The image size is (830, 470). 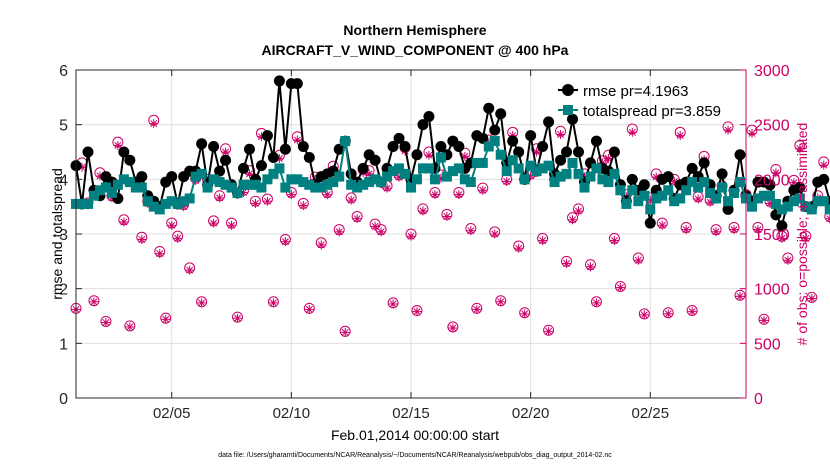 I want to click on y-tick-label: 6, so click(x=63, y=71).